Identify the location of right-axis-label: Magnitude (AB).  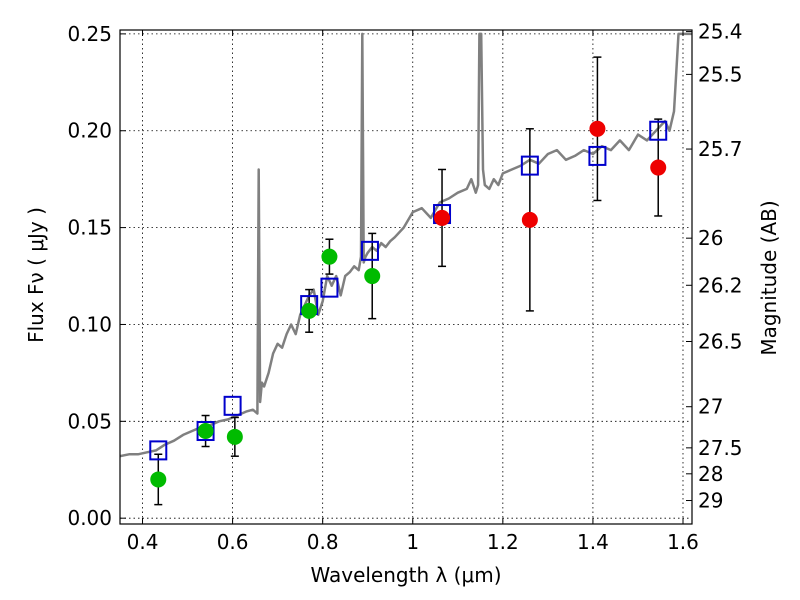
(769, 277).